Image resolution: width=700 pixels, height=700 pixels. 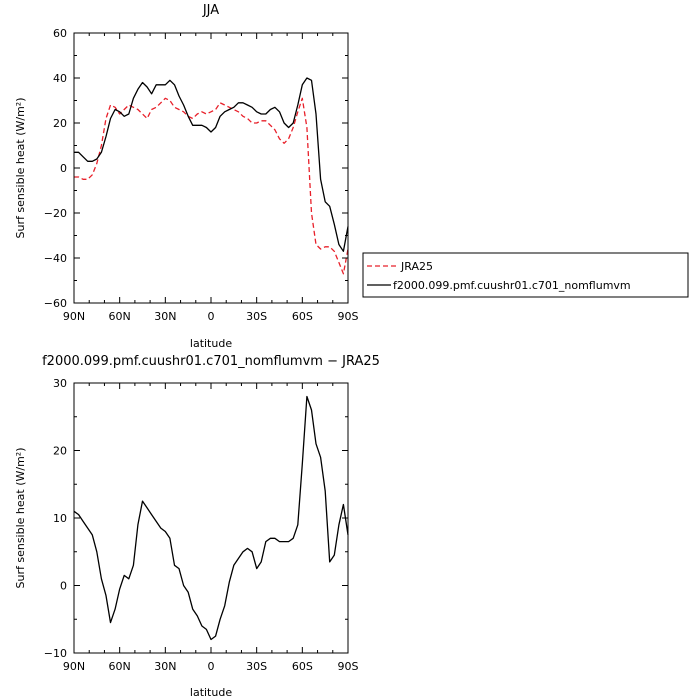 What do you see at coordinates (60, 78) in the screenshot?
I see `top-ytick-label: 40` at bounding box center [60, 78].